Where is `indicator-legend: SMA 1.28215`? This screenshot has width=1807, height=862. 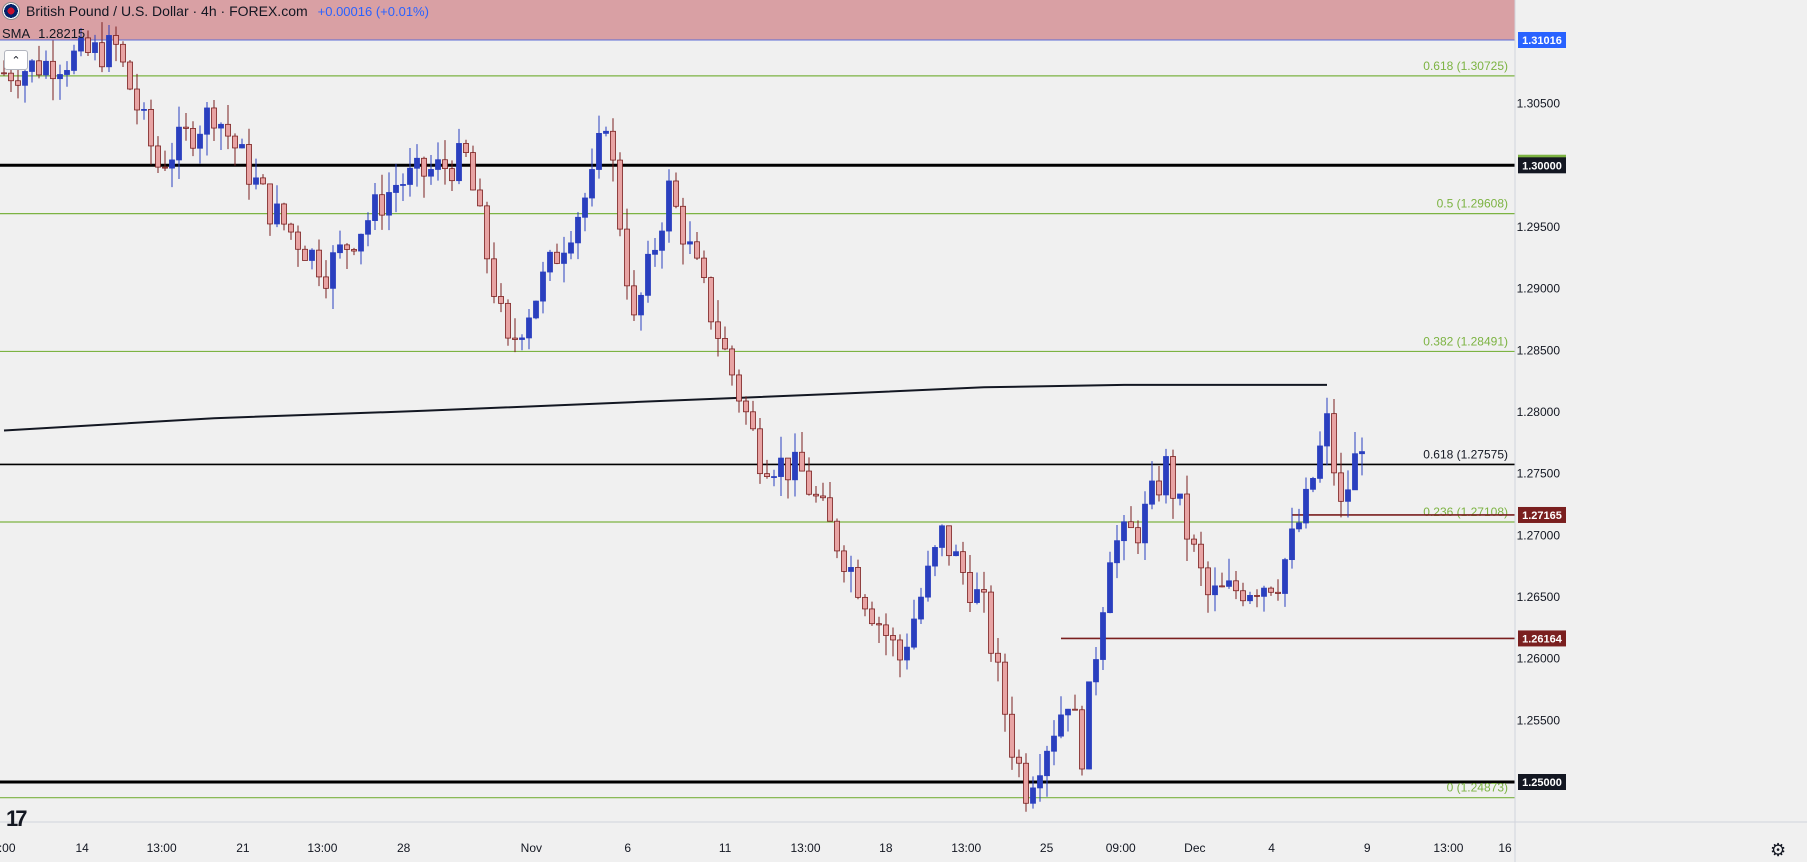 indicator-legend: SMA 1.28215 is located at coordinates (43, 33).